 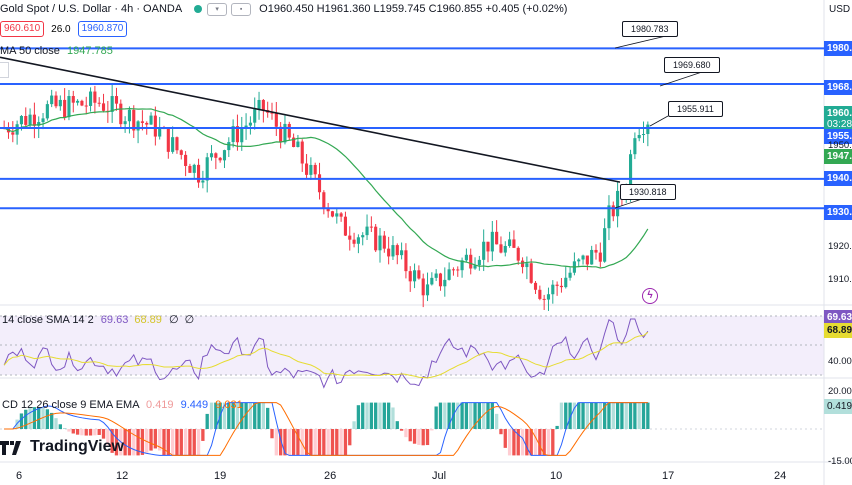 I want to click on trade-panel: 960.610 26.0 1960.870, so click(x=64, y=29).